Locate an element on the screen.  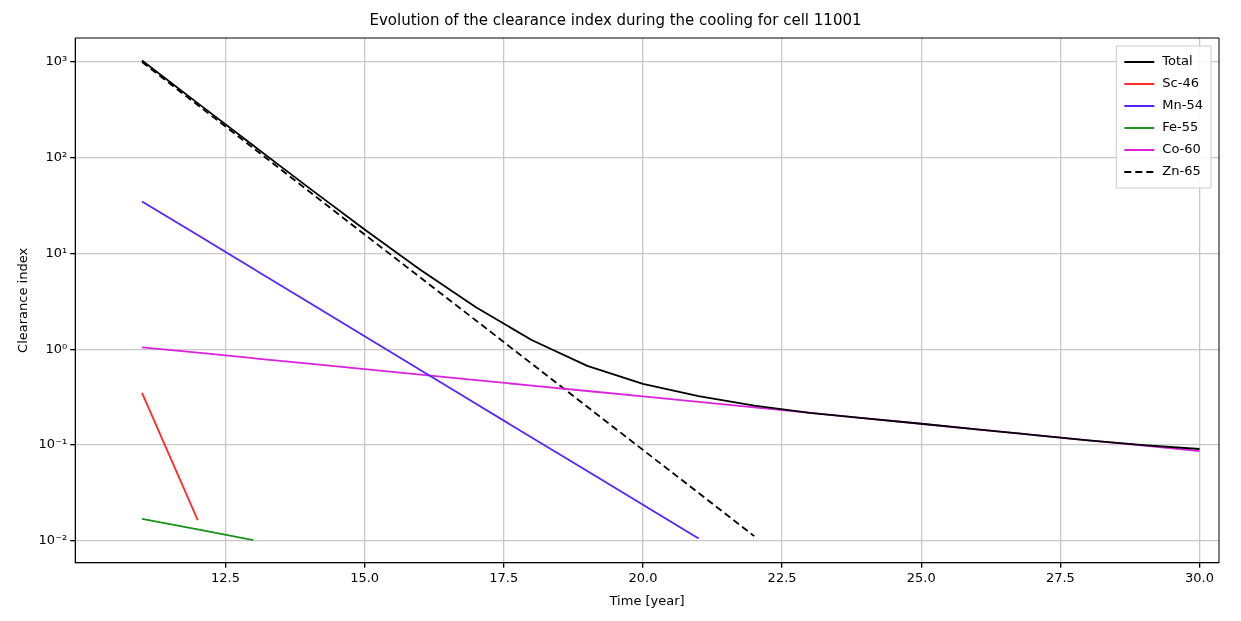
y-tick-label: 10⁻² is located at coordinates (53, 540).